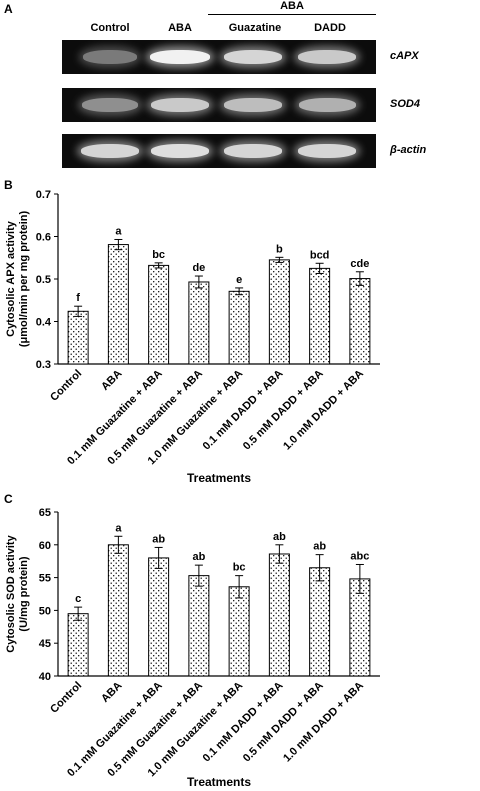 The width and height of the screenshot is (480, 791). Describe the element at coordinates (255, 28) in the screenshot. I see `lane-label-guazatine: Guazatine` at that location.